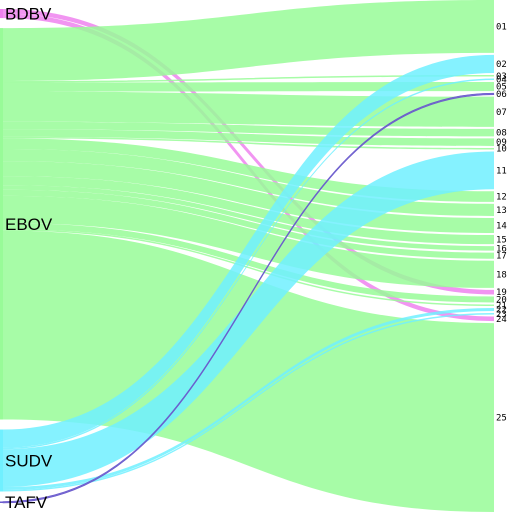 This screenshot has width=512, height=512. What do you see at coordinates (1, 224) in the screenshot?
I see `source-node-ebov` at bounding box center [1, 224].